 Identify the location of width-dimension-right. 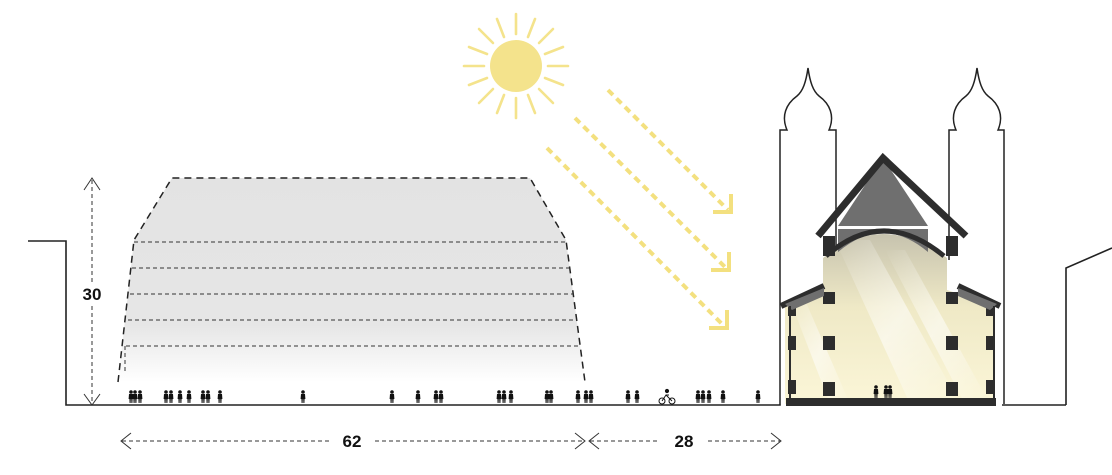
(685, 441).